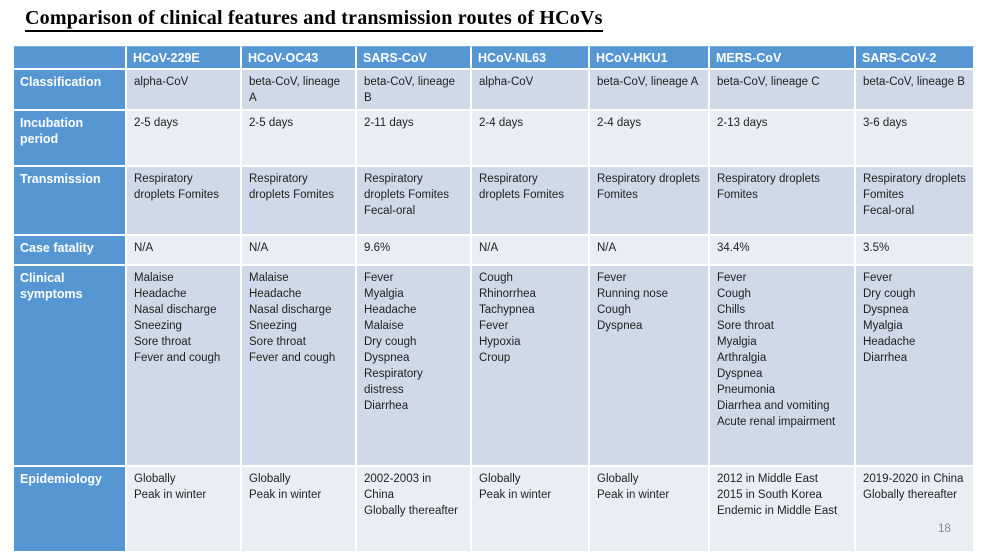  I want to click on table-cell: 9.6%, so click(414, 251).